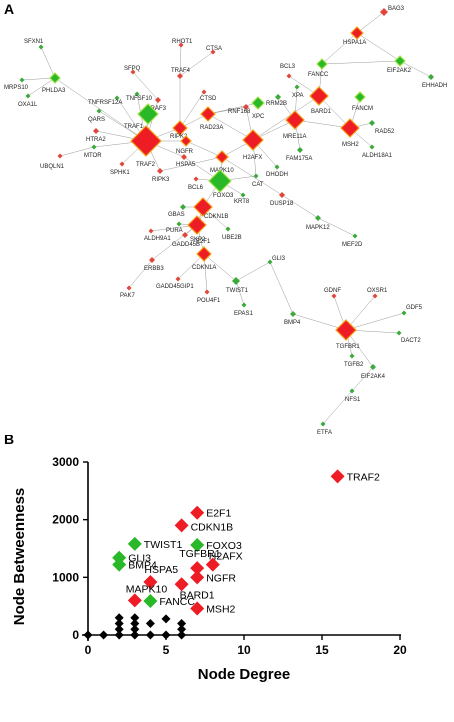 The width and height of the screenshot is (454, 722). Describe the element at coordinates (214, 49) in the screenshot. I see `node-label-ctsa: CTSA` at that location.